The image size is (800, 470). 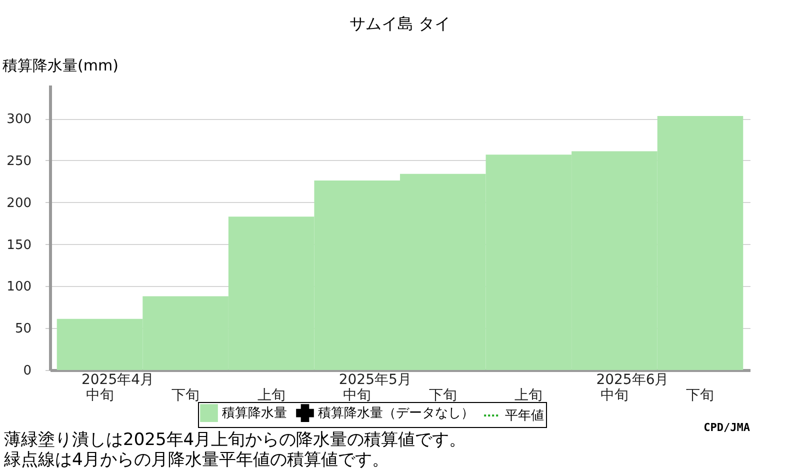 What do you see at coordinates (60, 65) in the screenshot?
I see `y-axis-title: 積算降水量(mm)` at bounding box center [60, 65].